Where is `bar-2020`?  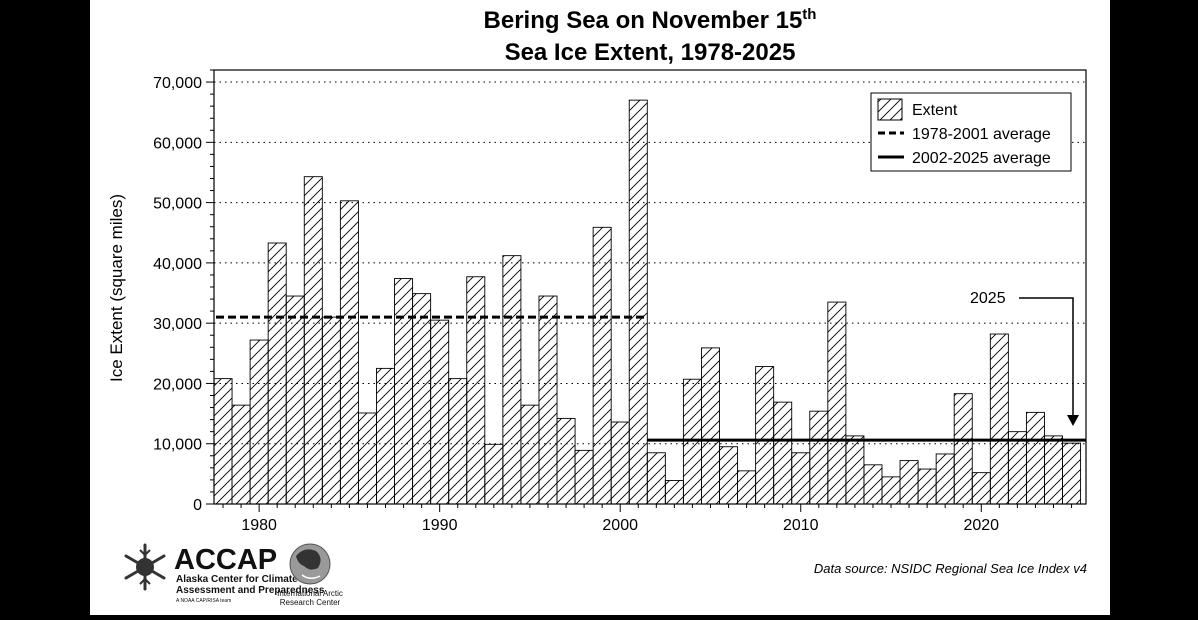 bar-2020 is located at coordinates (981, 488).